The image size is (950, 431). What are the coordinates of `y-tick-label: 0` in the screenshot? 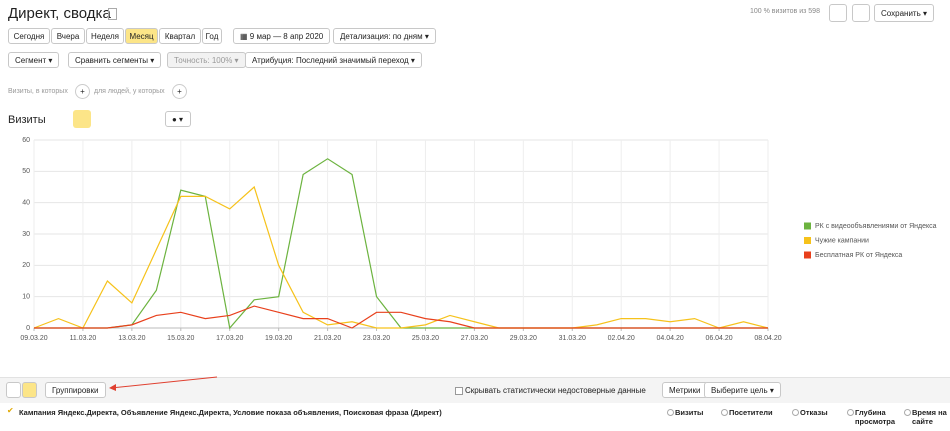 It's located at (28, 328).